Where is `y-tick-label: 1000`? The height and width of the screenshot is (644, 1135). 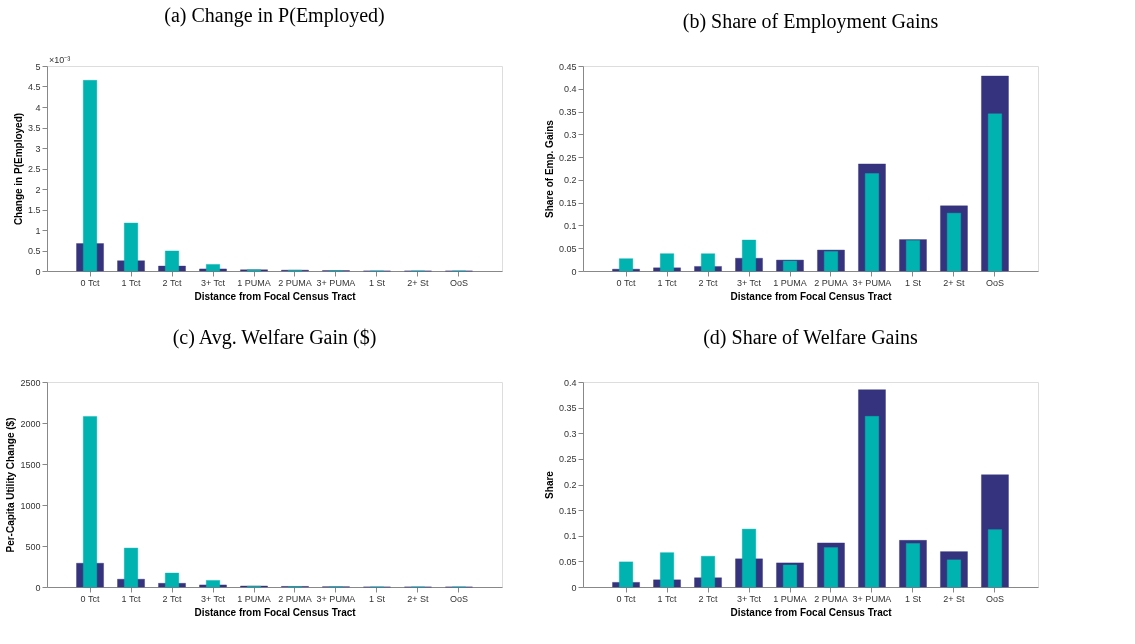
y-tick-label: 1000 is located at coordinates (30, 505).